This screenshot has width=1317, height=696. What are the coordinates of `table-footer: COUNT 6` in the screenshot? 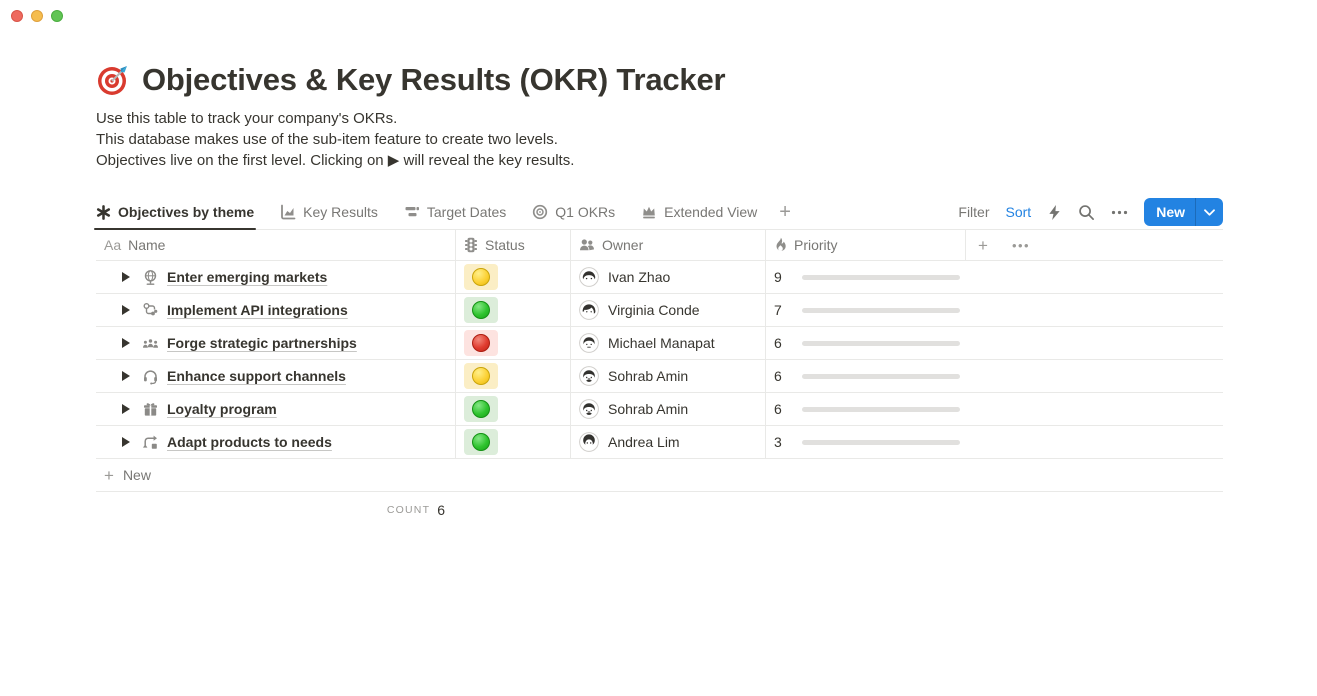 It's located at (275, 510).